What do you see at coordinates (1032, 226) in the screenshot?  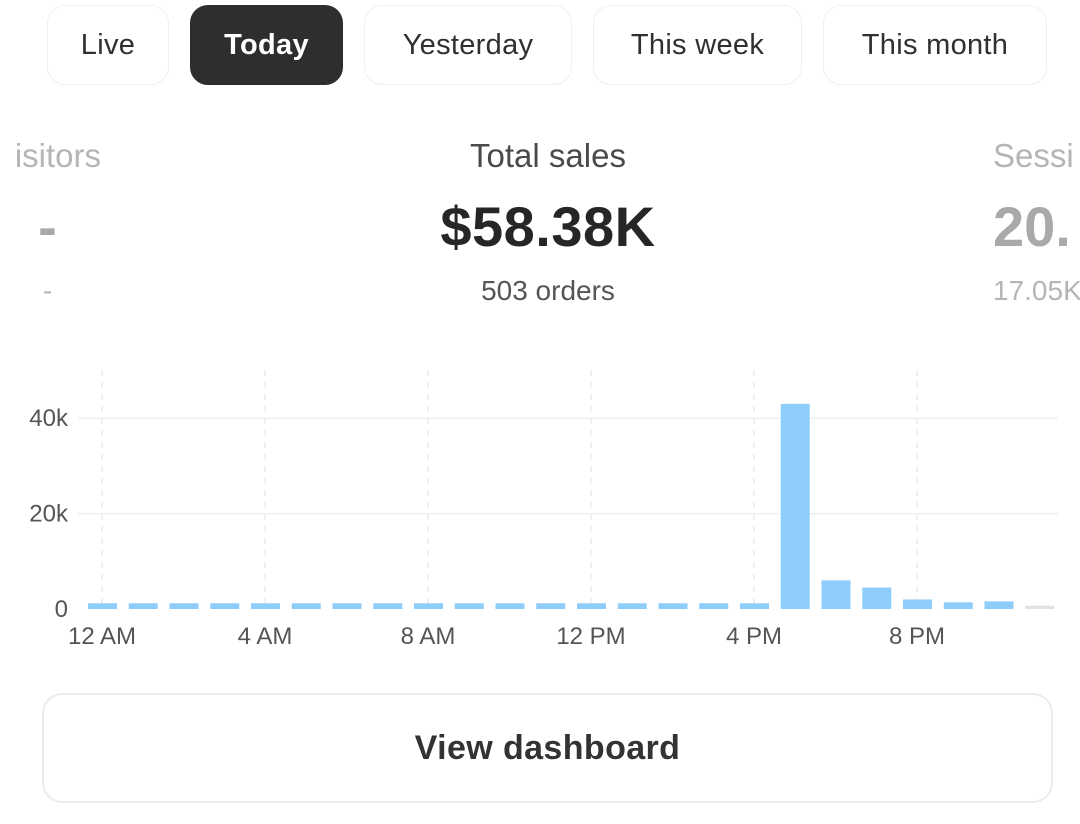 I see `metric-sessions-value: 20.` at bounding box center [1032, 226].